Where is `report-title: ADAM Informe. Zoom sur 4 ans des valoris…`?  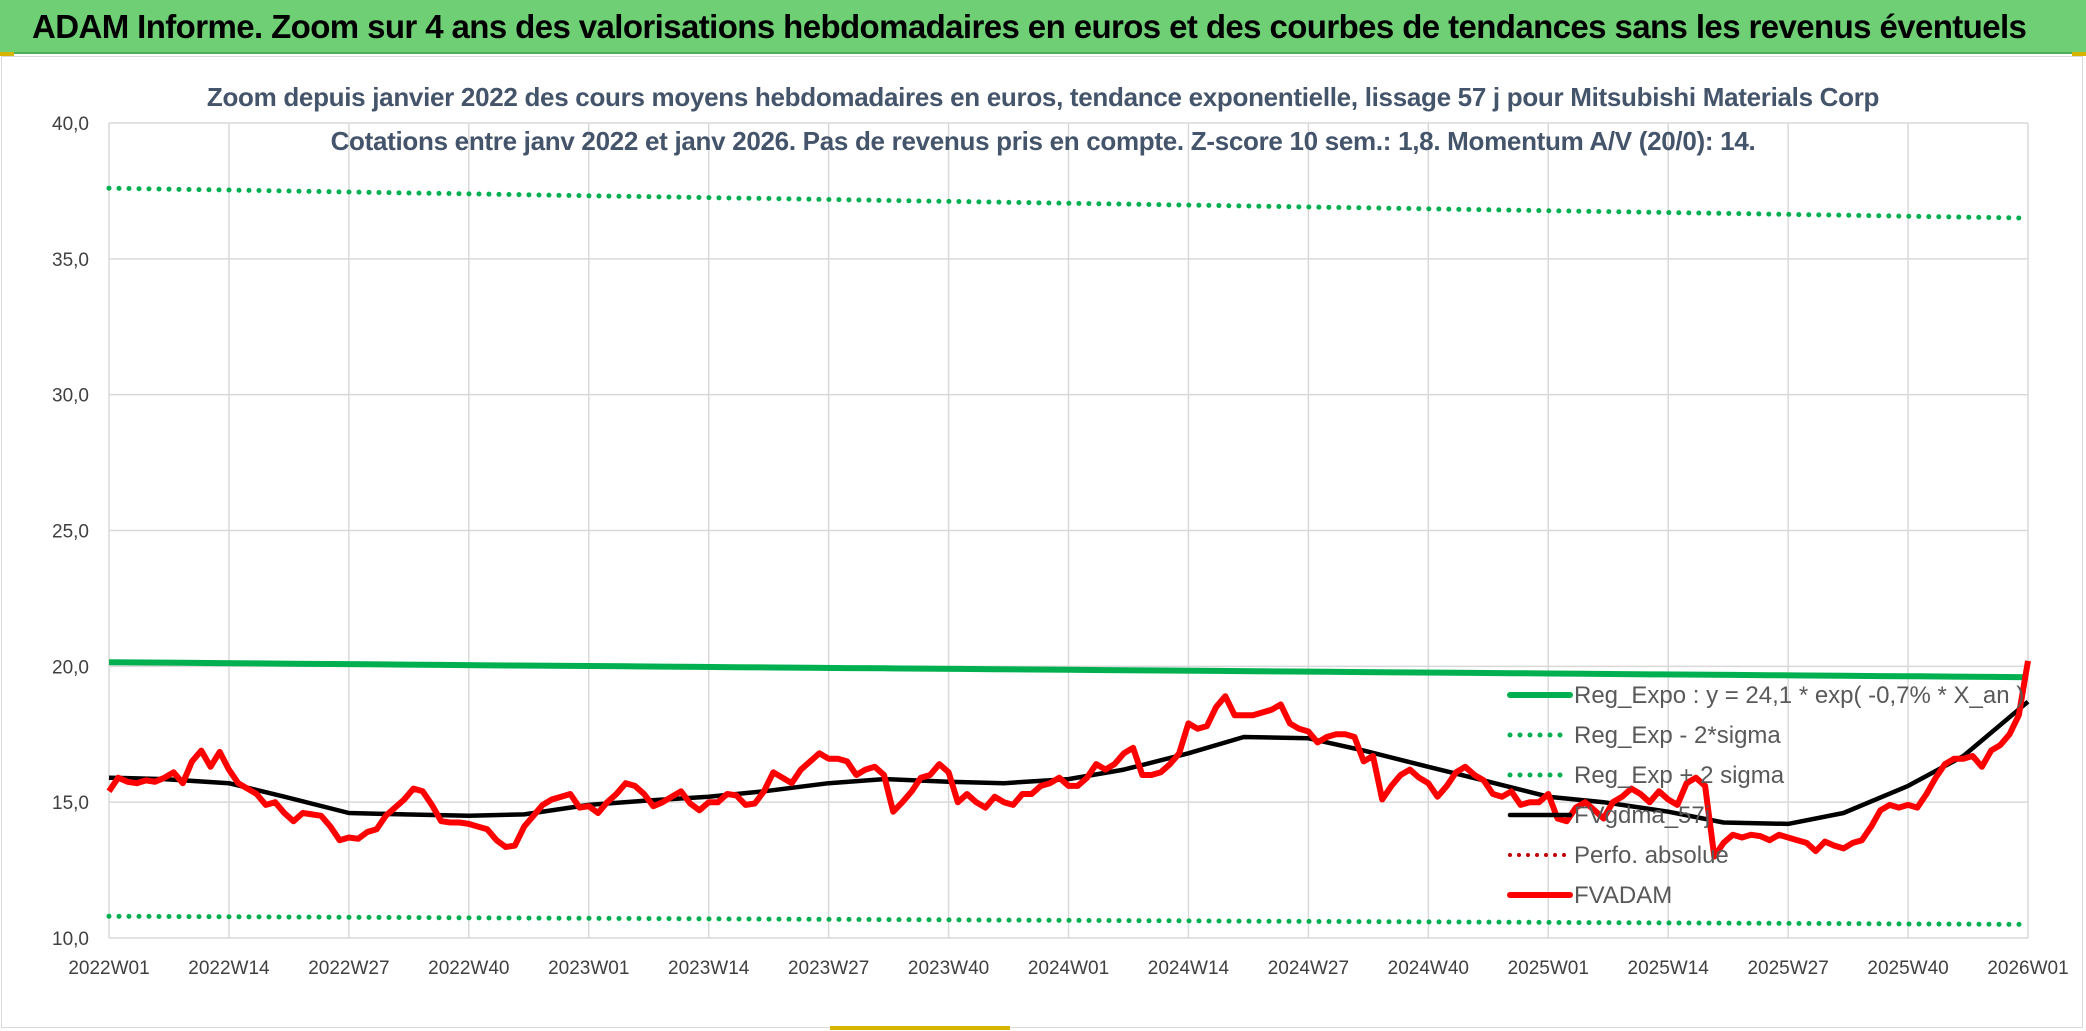 report-title: ADAM Informe. Zoom sur 4 ans des valoris… is located at coordinates (1029, 26).